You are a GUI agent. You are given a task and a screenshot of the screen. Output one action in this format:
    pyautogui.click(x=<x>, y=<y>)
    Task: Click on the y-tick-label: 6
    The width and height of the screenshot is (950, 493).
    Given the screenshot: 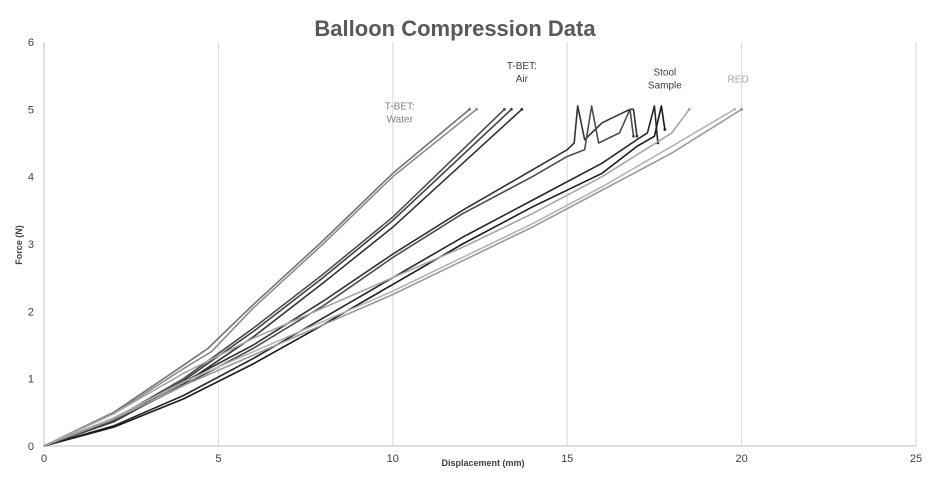 What is the action you would take?
    pyautogui.click(x=31, y=43)
    